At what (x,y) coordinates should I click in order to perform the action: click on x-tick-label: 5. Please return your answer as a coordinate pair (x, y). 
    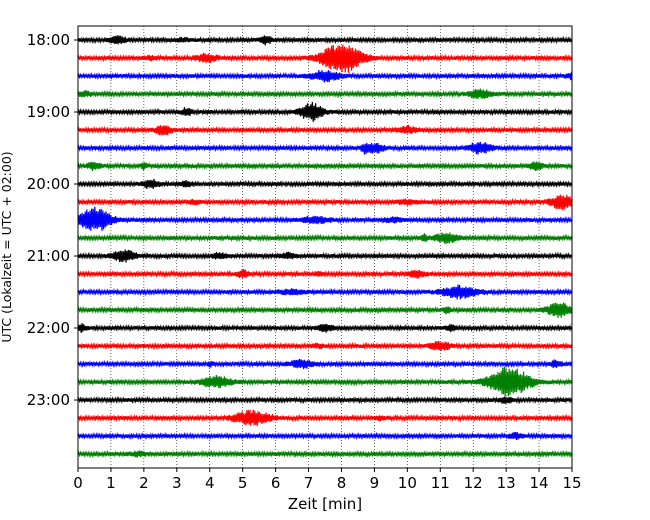
    Looking at the image, I should click on (243, 483).